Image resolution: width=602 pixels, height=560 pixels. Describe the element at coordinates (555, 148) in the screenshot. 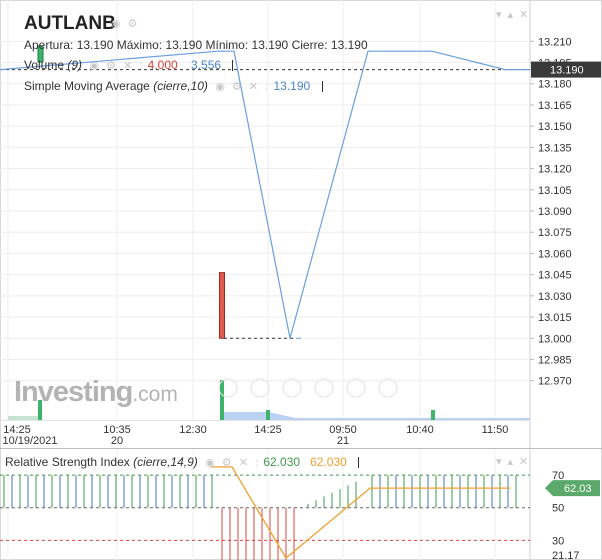

I see `y-tick-label: 13.135` at that location.